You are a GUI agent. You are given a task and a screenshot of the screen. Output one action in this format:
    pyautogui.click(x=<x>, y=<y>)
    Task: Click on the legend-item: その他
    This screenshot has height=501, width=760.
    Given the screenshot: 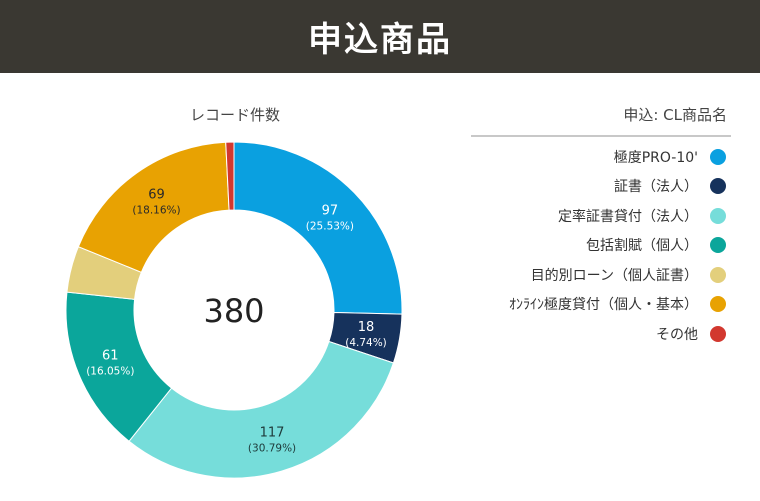 What is the action you would take?
    pyautogui.click(x=601, y=334)
    